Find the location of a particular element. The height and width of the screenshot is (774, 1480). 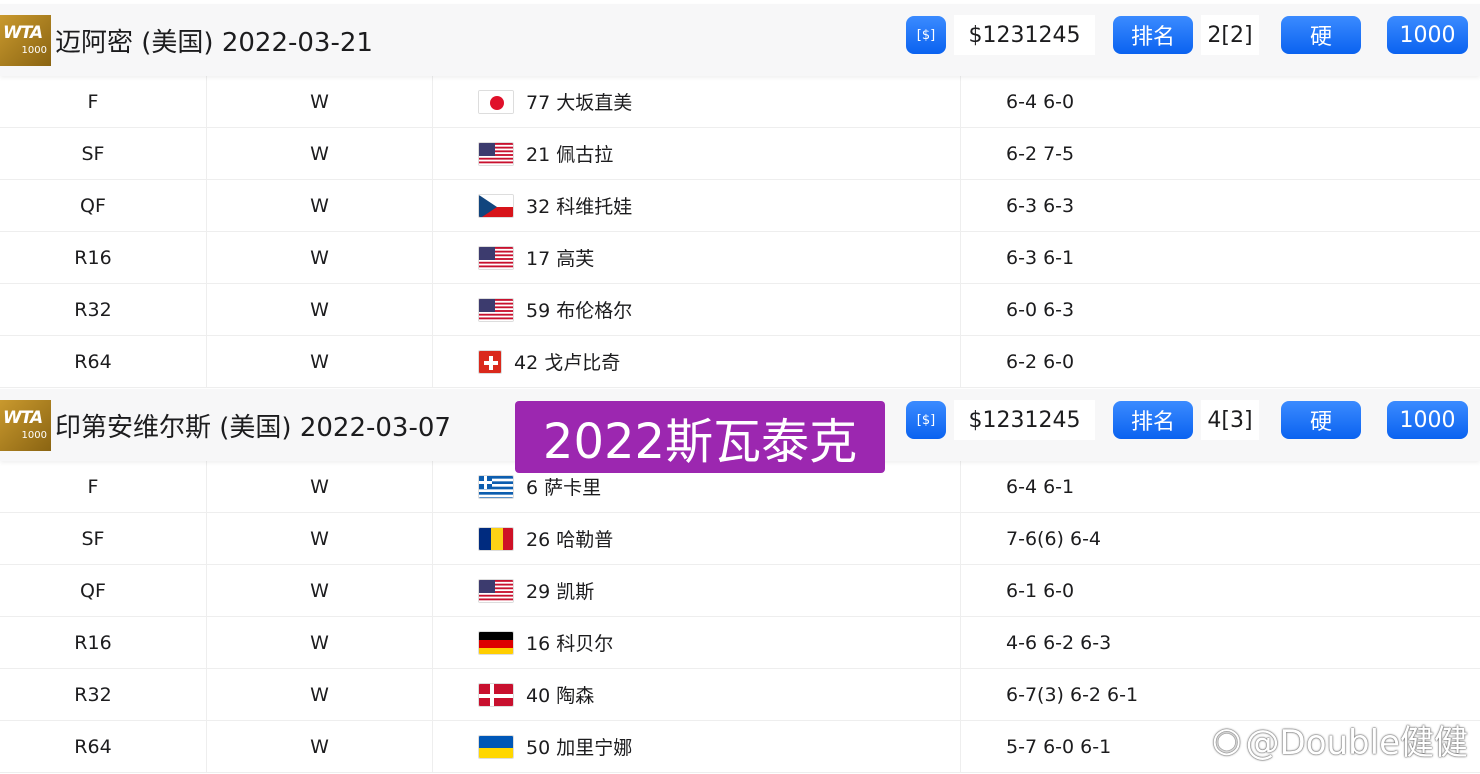

score: 6-1 6-0 is located at coordinates (1040, 590).